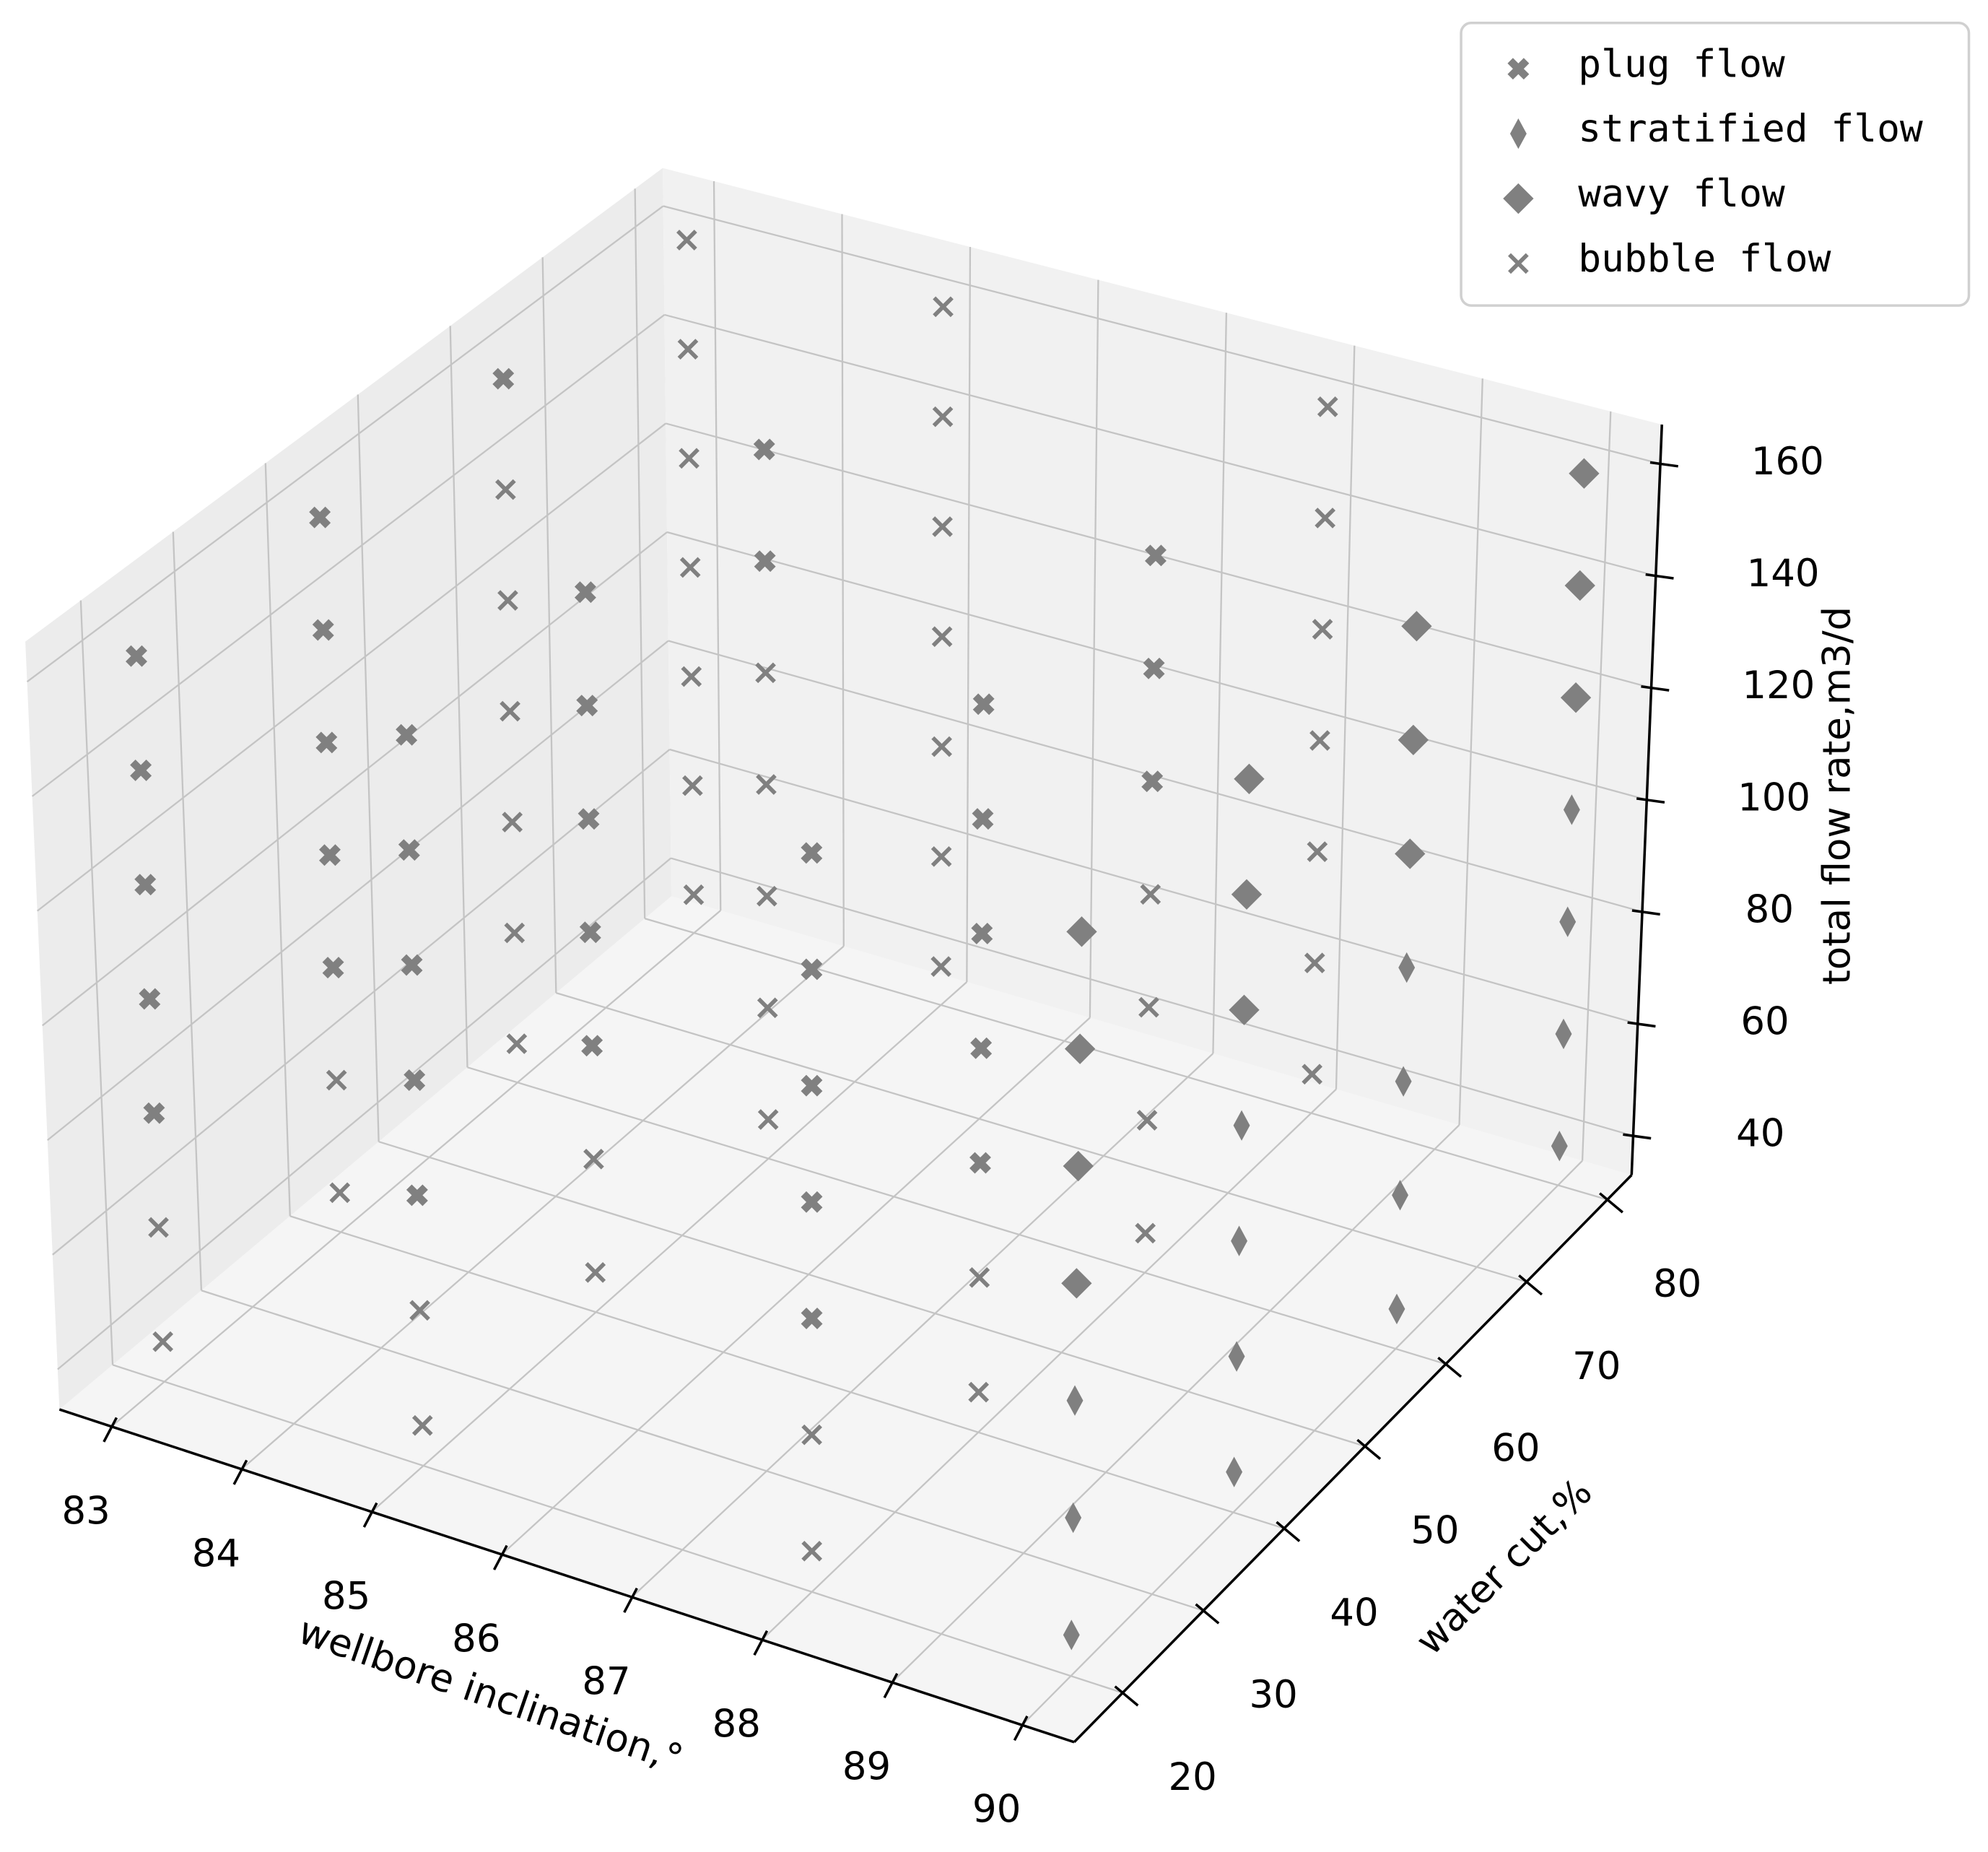 The width and height of the screenshot is (1988, 1852). Describe the element at coordinates (1760, 1134) in the screenshot. I see `z-tick-label: 40` at that location.